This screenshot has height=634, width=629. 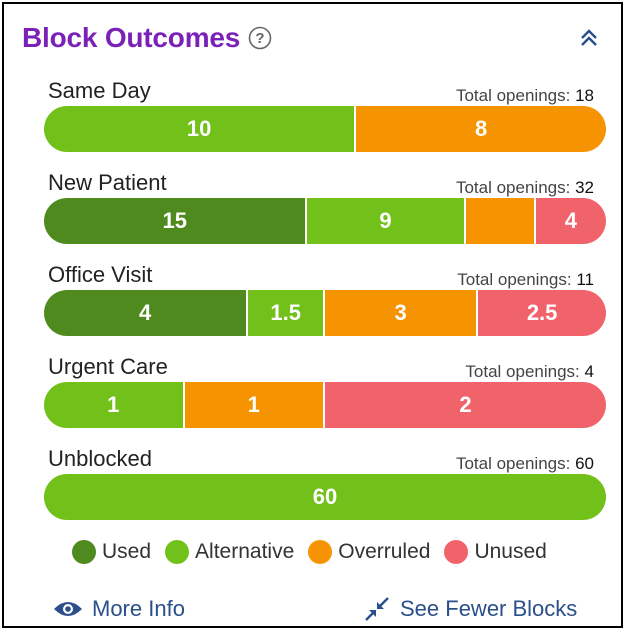 What do you see at coordinates (500, 221) in the screenshot?
I see `bar-segment-overruled` at bounding box center [500, 221].